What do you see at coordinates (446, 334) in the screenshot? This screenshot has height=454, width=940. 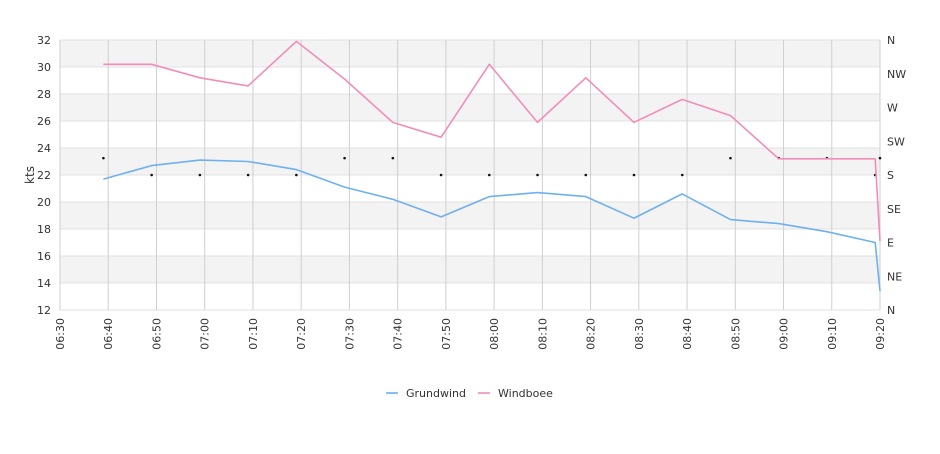 I see `x-tick-label: 07:50` at bounding box center [446, 334].